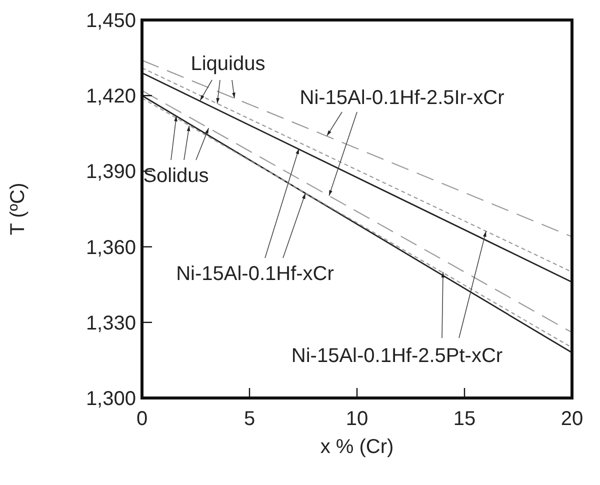 The image size is (600, 485). I want to click on y-tick-label: 1,450, so click(111, 21).